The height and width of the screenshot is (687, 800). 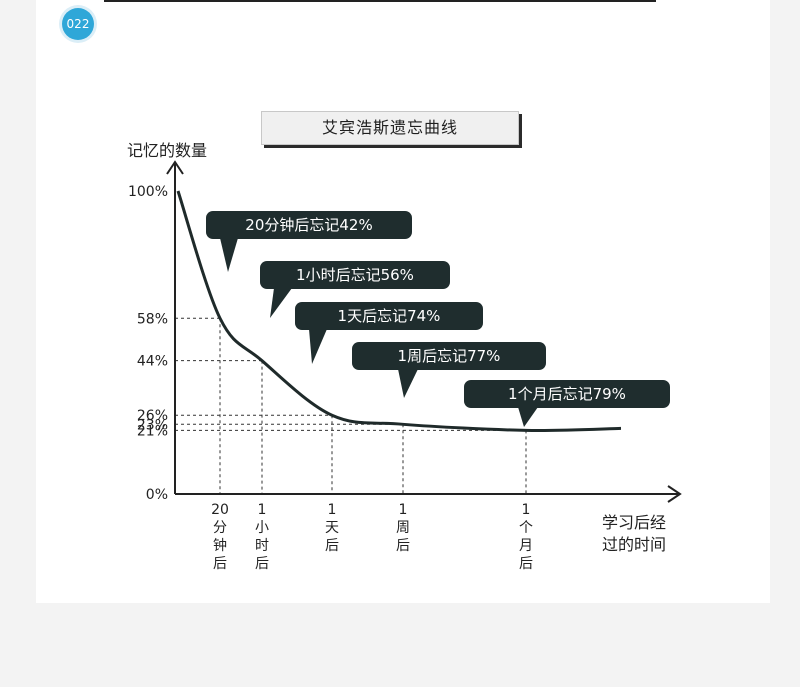 What do you see at coordinates (262, 528) in the screenshot?
I see `x-tick-label: 小` at bounding box center [262, 528].